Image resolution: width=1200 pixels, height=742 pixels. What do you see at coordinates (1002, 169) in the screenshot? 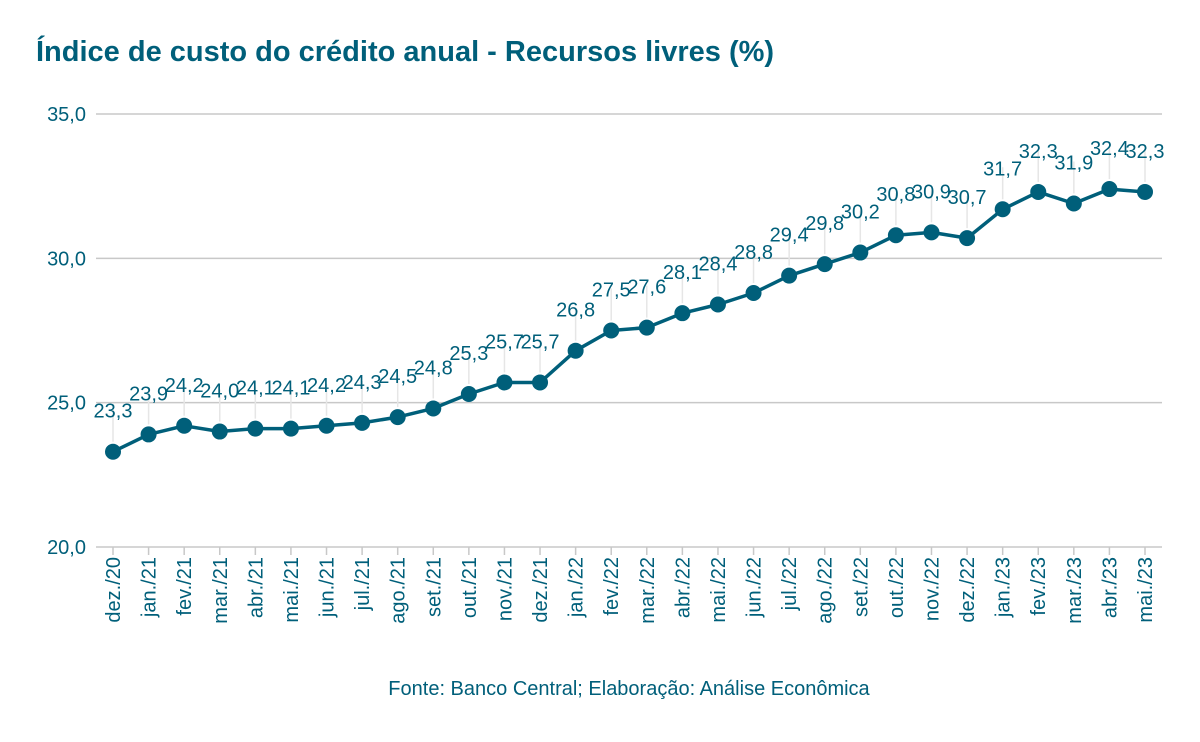
I see `data-label: 31,7` at bounding box center [1002, 169].